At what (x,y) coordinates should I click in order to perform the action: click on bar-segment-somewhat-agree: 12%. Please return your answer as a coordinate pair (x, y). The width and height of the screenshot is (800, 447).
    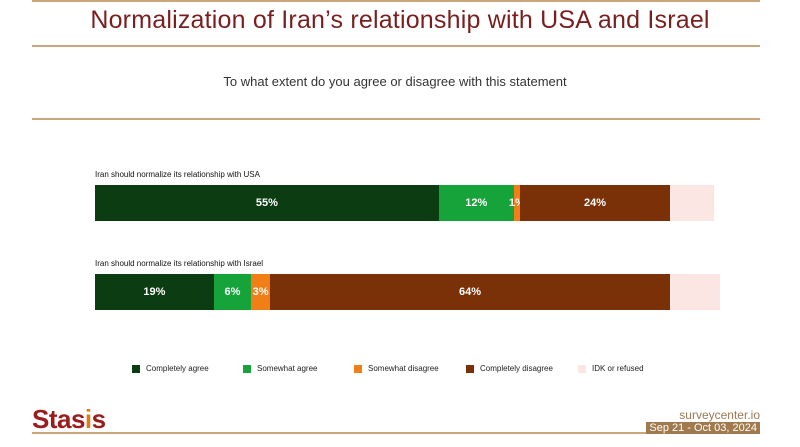
    Looking at the image, I should click on (476, 203).